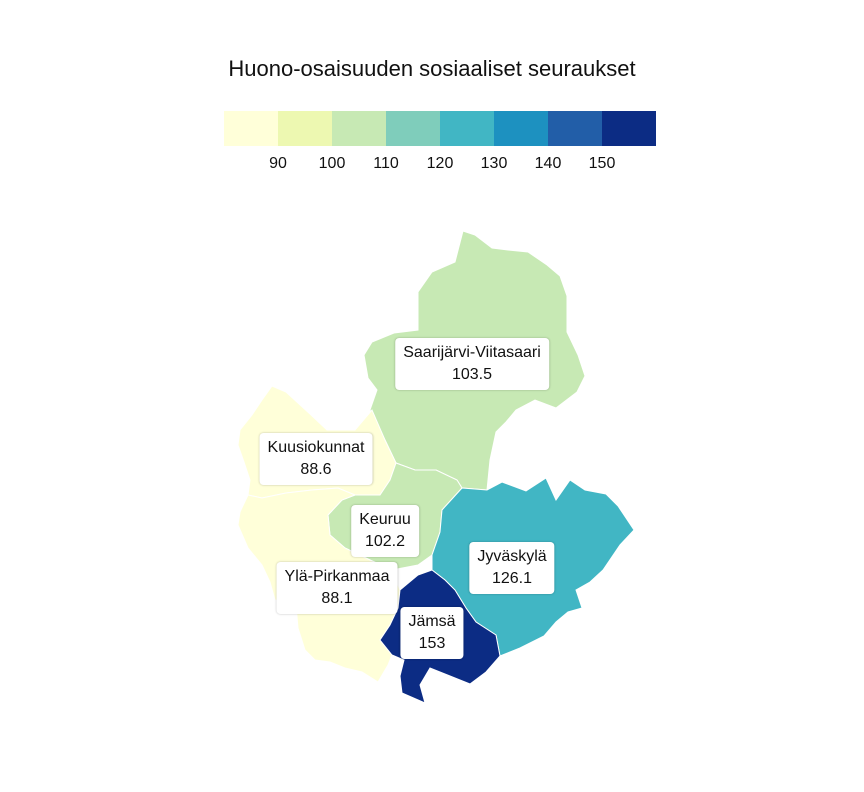 Image resolution: width=864 pixels, height=792 pixels. I want to click on color-legend: 90 100 110 120 130 140 150, so click(440, 146).